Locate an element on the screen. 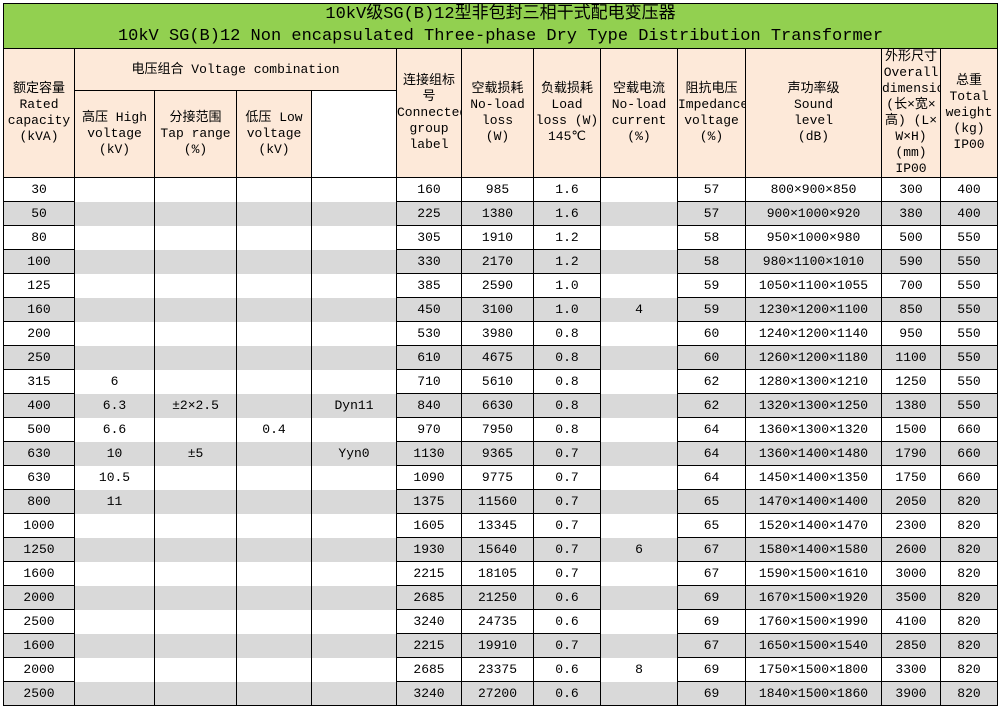  header-line: Load is located at coordinates (567, 104).